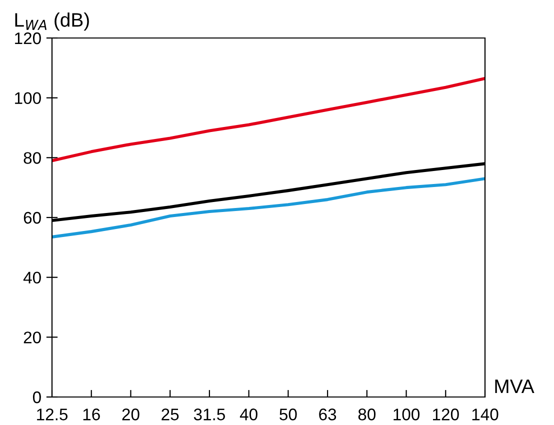 The width and height of the screenshot is (554, 425). I want to click on x-tick-label: 100, so click(407, 414).